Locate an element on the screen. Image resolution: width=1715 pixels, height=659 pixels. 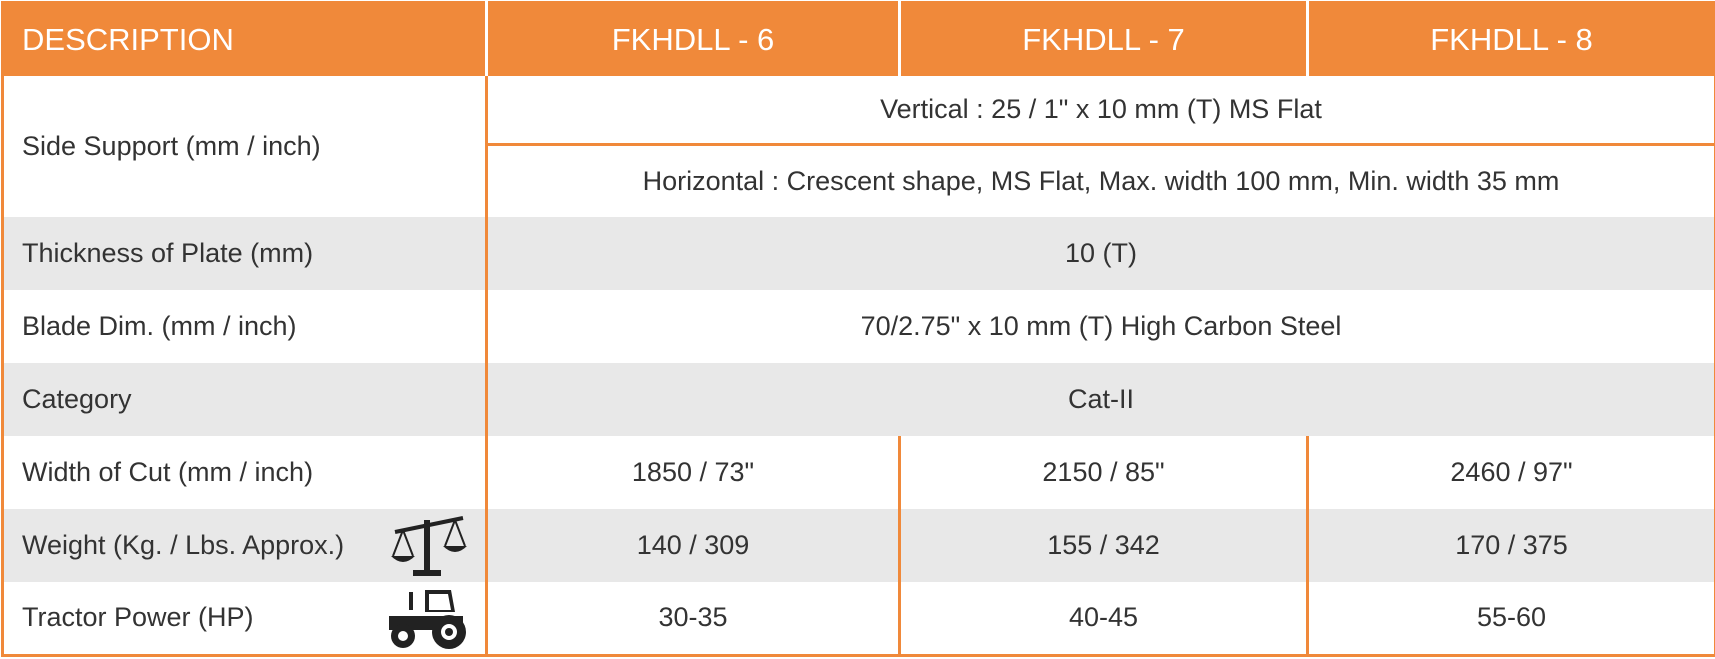
tractor-icon is located at coordinates (427, 618).